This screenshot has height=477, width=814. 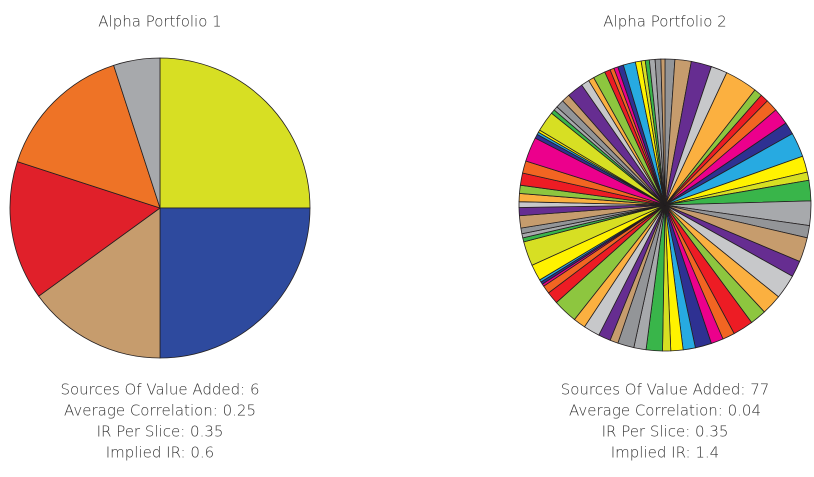 I want to click on pie-title: Alpha Portfolio 2, so click(x=664, y=22).